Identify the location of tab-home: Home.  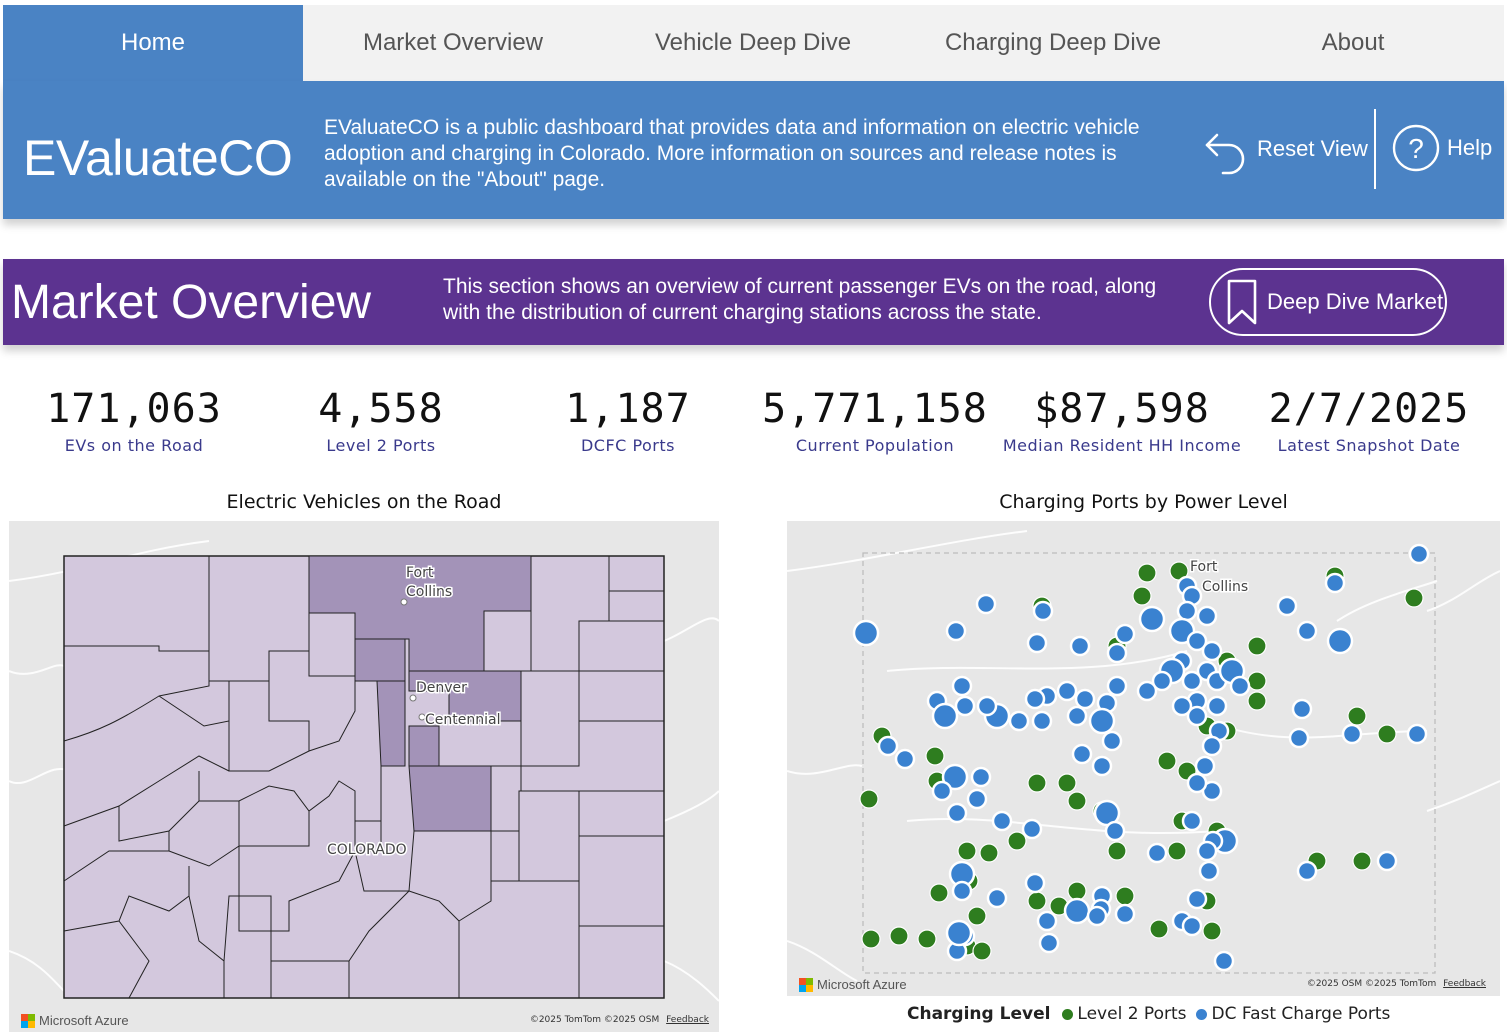
(153, 43).